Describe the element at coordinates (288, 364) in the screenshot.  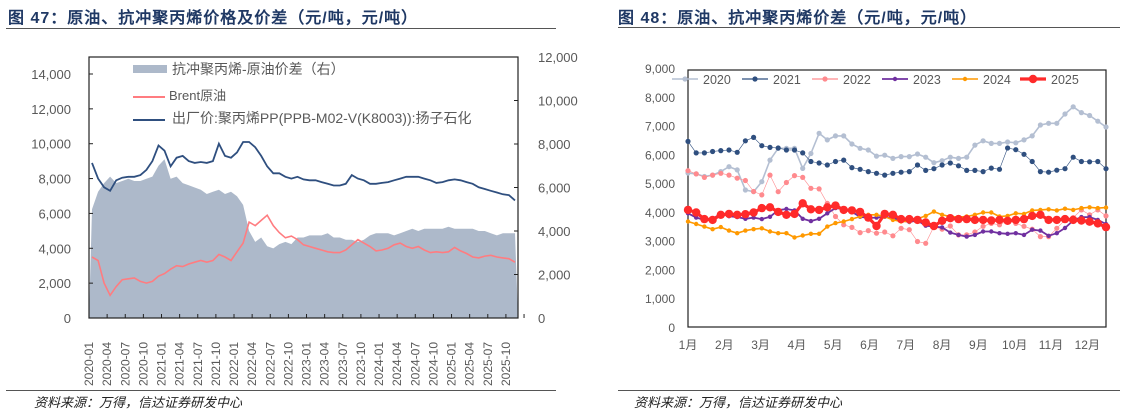
I see `x-tick-label: 2022-10` at that location.